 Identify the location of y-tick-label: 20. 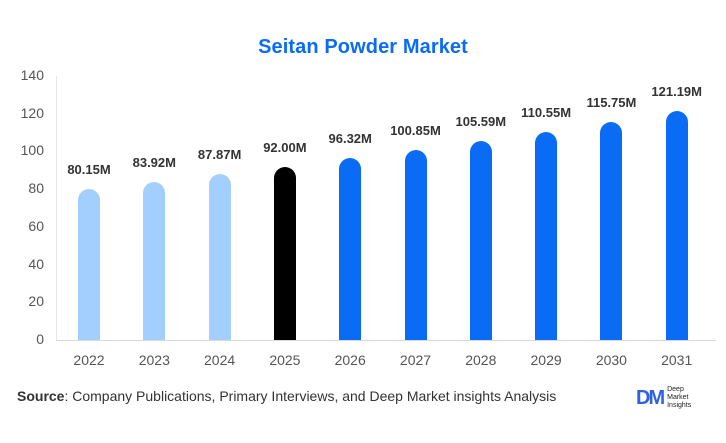
(36, 301).